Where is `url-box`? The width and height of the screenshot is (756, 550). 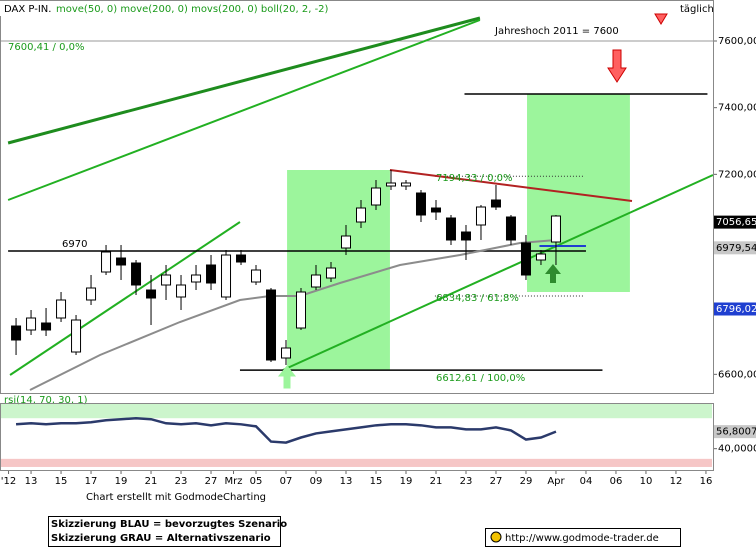 url-box is located at coordinates (583, 537).